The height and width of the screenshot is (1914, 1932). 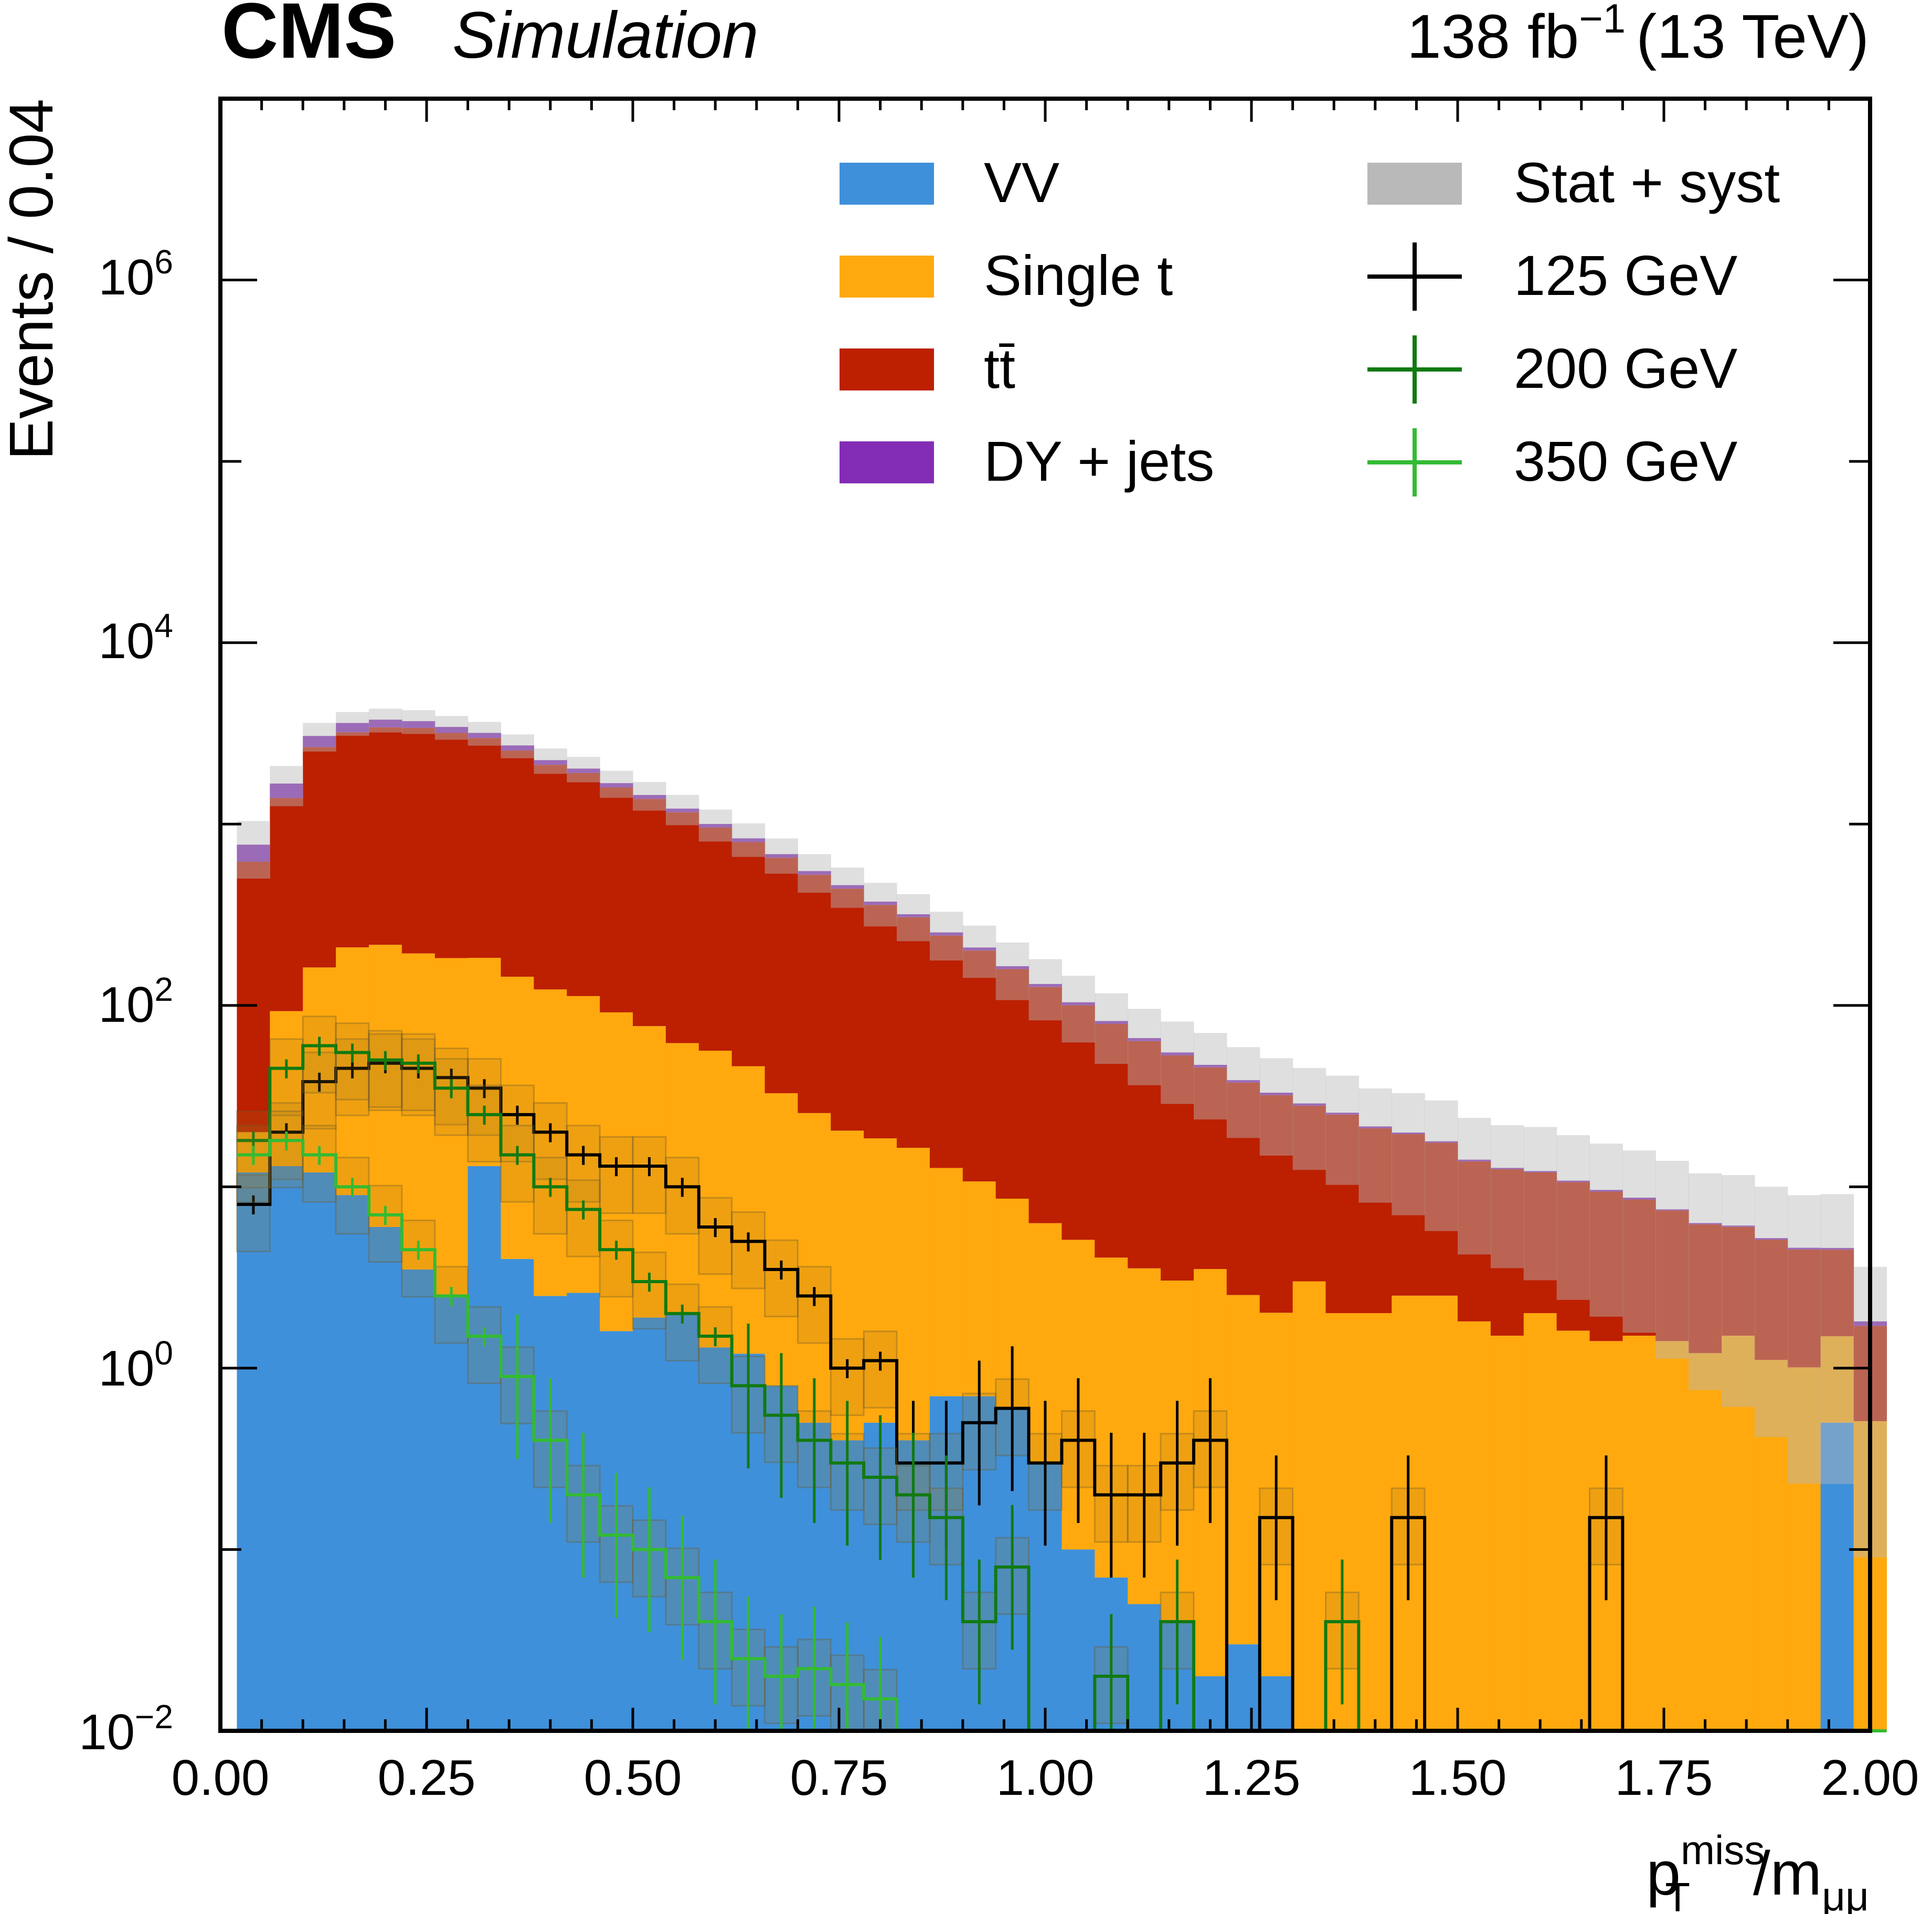 What do you see at coordinates (1022, 182) in the screenshot?
I see `legend-label-vv: VV` at bounding box center [1022, 182].